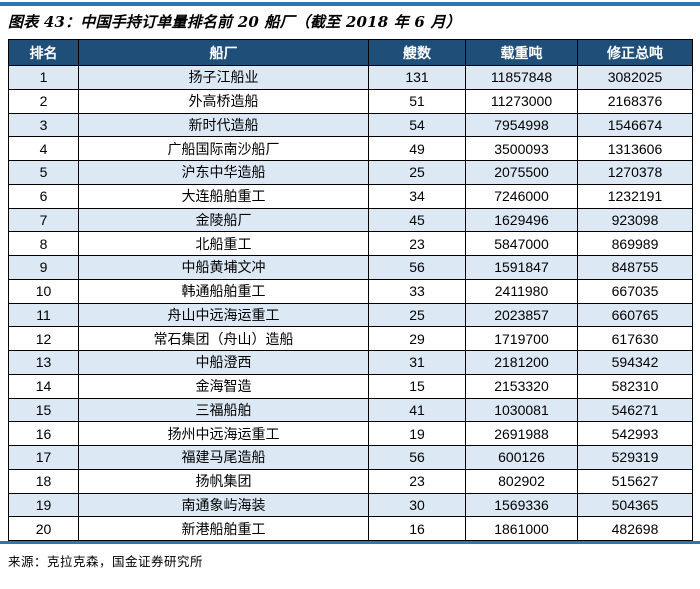 The width and height of the screenshot is (700, 589). I want to click on dwt-cell: 2153320, so click(521, 386).